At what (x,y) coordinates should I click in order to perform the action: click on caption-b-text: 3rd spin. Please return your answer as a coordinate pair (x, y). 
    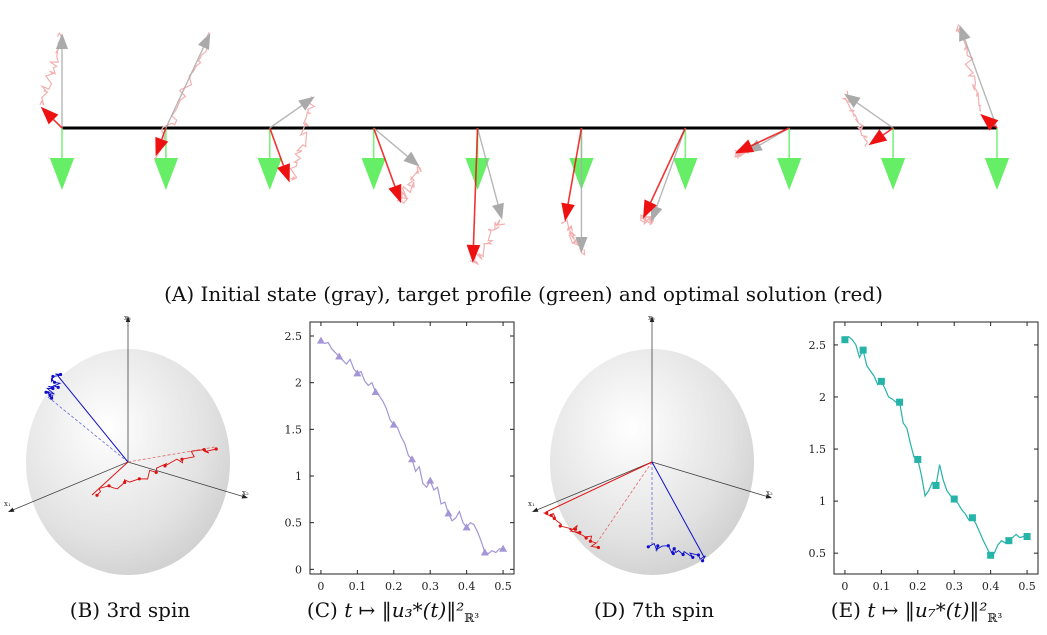
    Looking at the image, I should click on (148, 610).